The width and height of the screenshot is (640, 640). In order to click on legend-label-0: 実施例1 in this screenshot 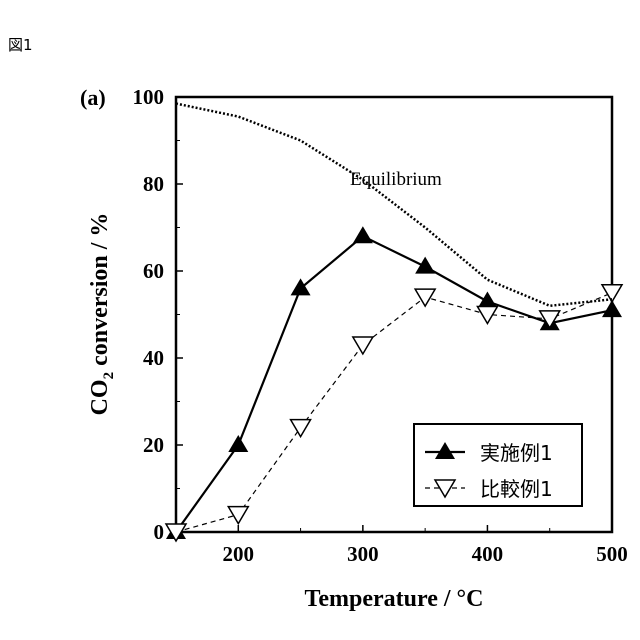, I will do `click(516, 453)`.